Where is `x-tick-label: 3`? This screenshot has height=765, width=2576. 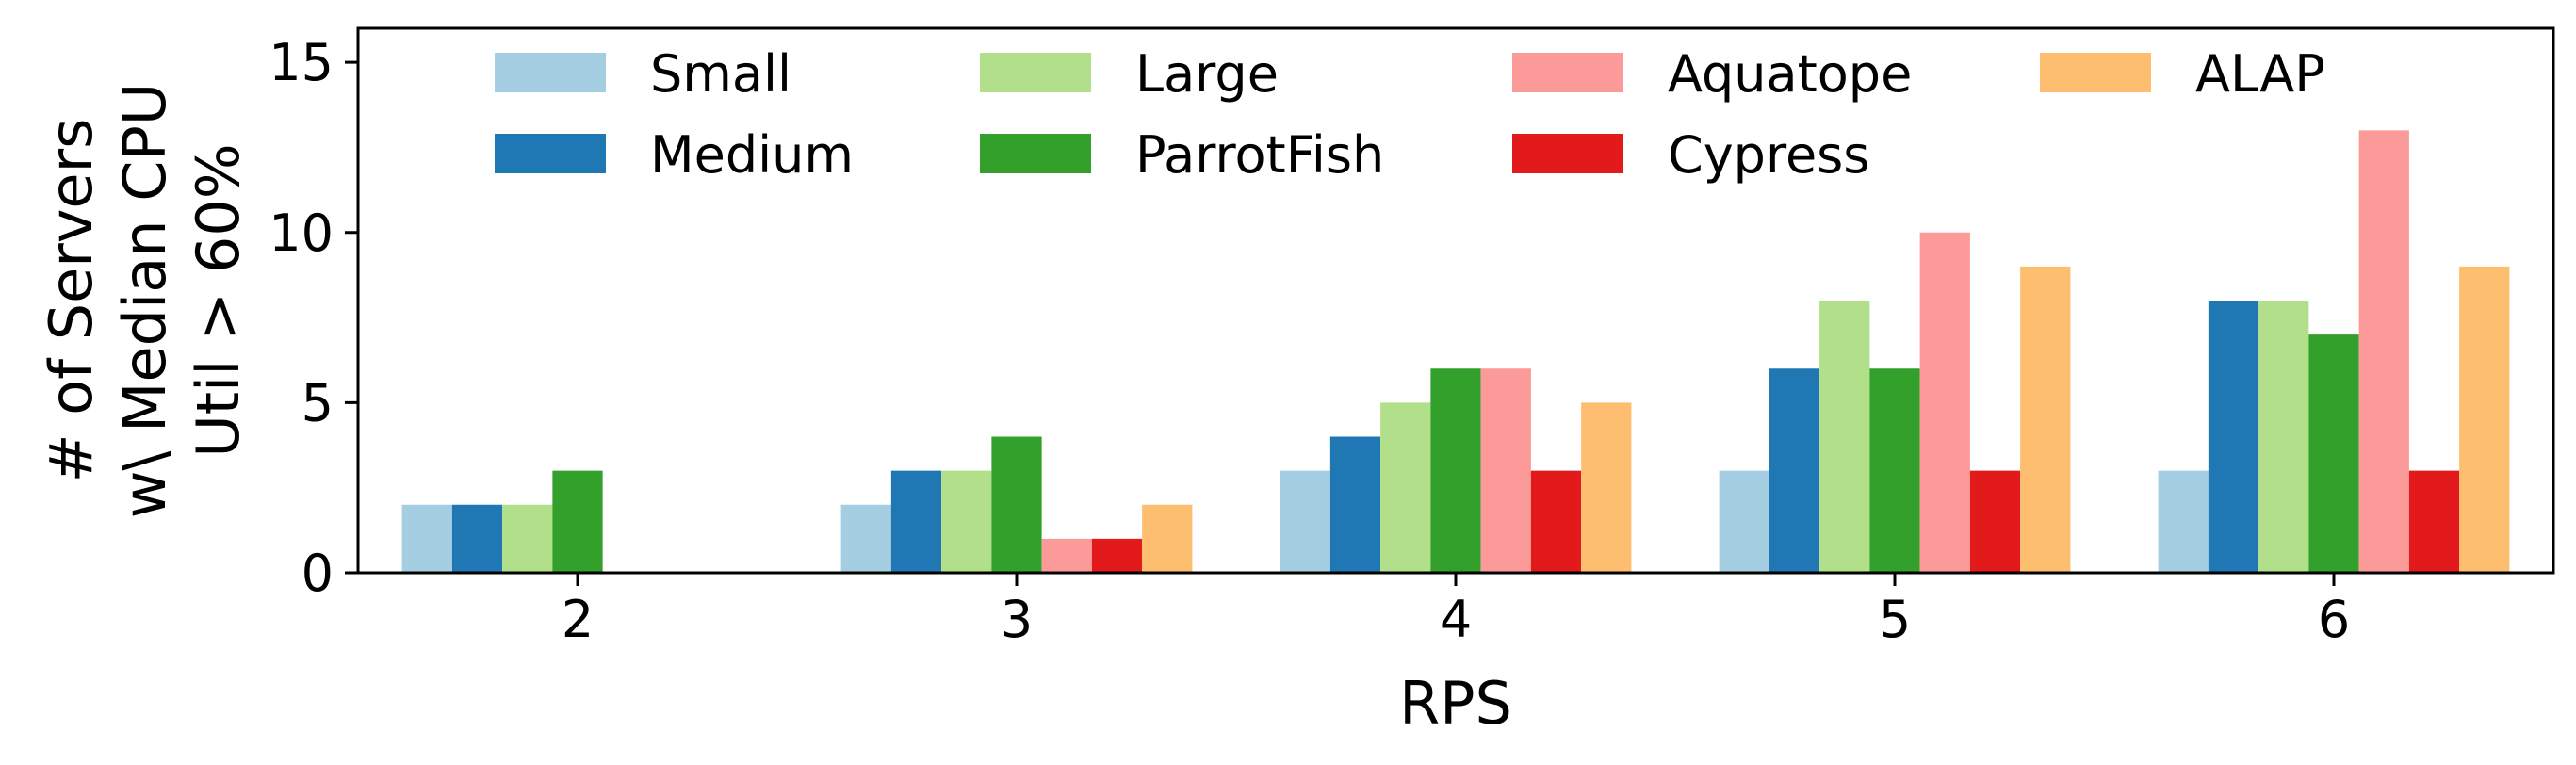 x-tick-label: 3 is located at coordinates (1017, 619).